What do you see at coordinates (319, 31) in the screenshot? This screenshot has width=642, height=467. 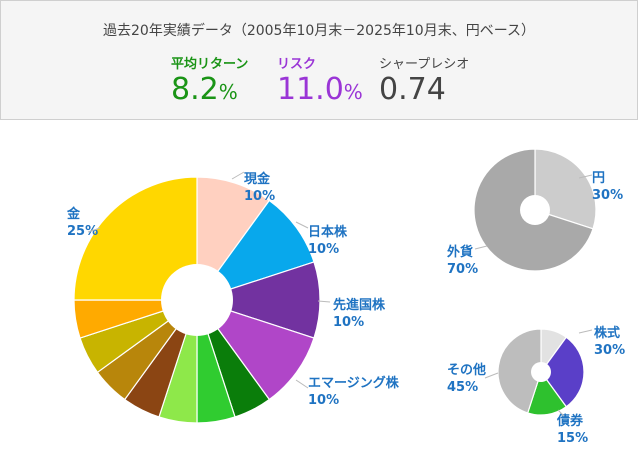 I see `panel-title: 過去20年実績データ（2005年10月末－2025年10月末、円ベース）` at bounding box center [319, 31].